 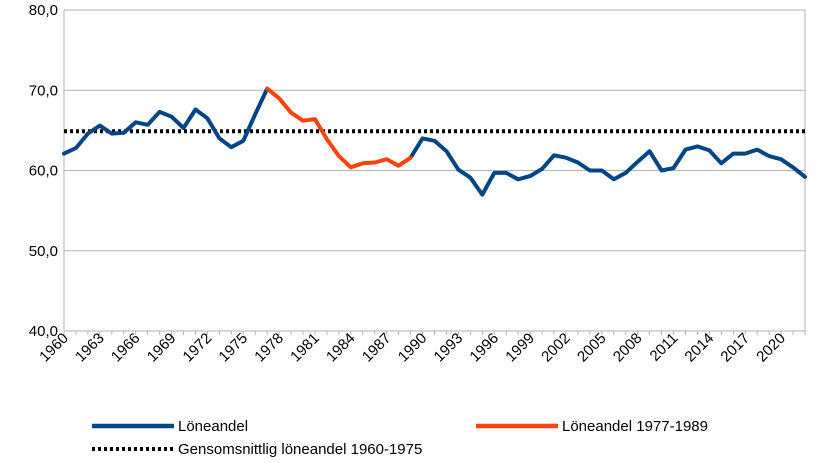 What do you see at coordinates (43, 331) in the screenshot?
I see `y-tick-label: 40,0` at bounding box center [43, 331].